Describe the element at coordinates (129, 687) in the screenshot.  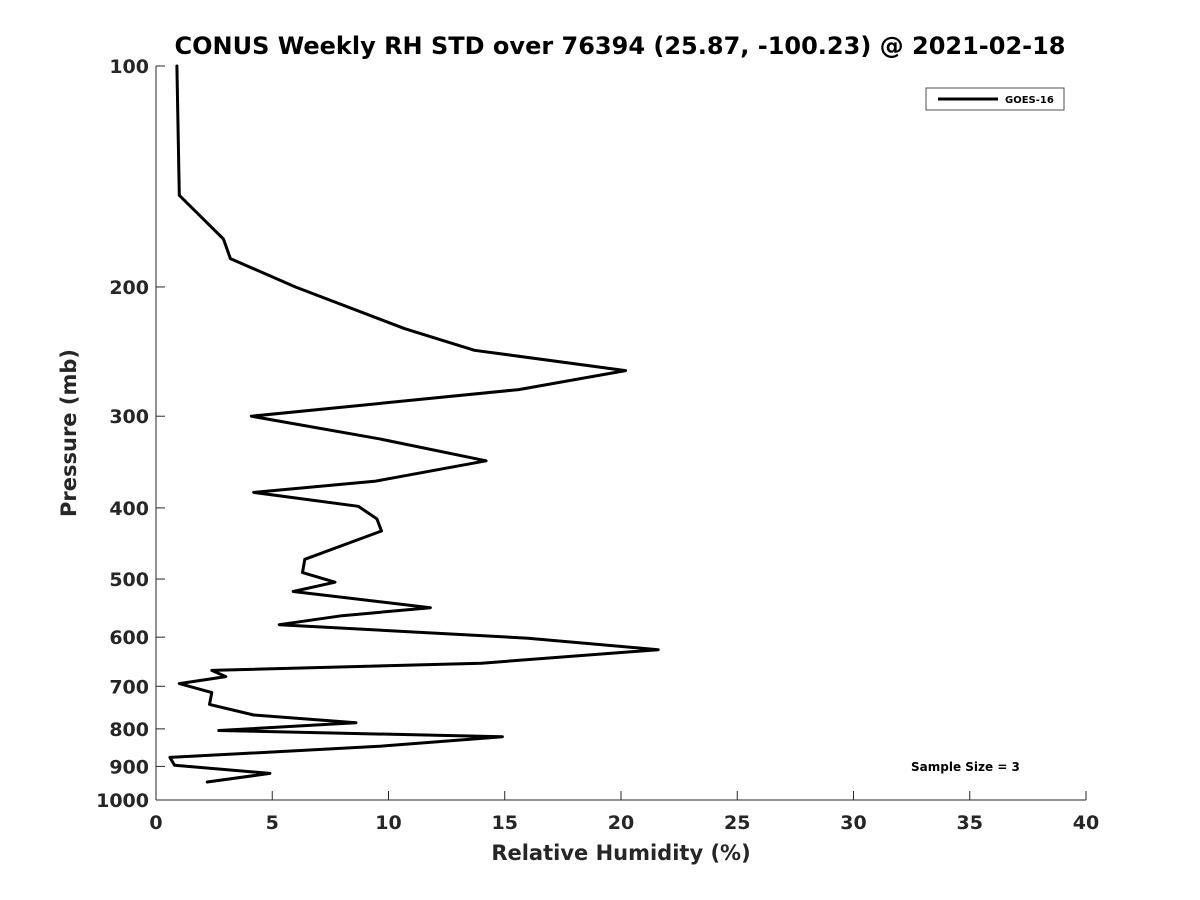
I see `y-tick-label: 700` at that location.